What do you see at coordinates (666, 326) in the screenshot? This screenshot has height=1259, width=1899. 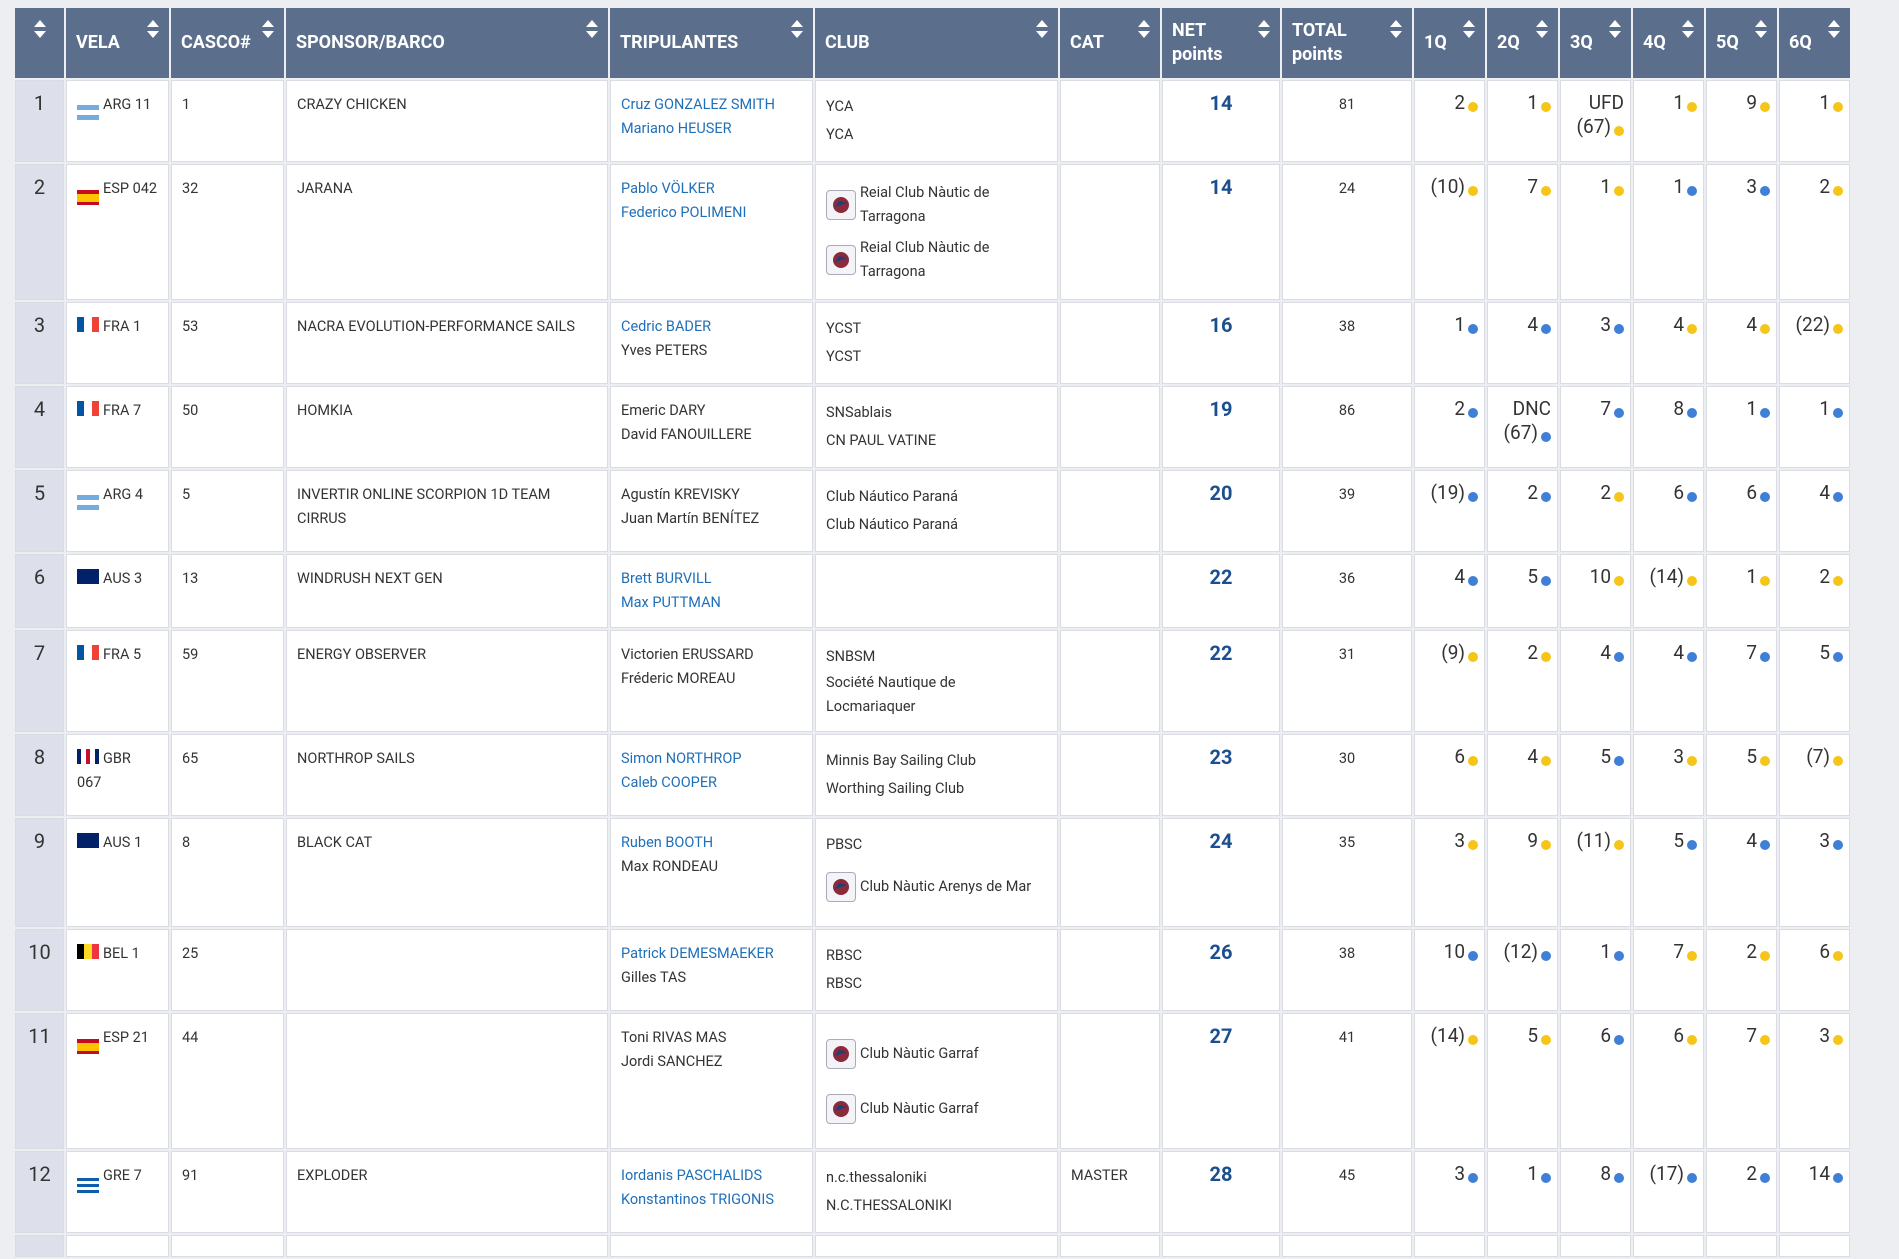 I see `crew-link: Cedric BADER` at bounding box center [666, 326].